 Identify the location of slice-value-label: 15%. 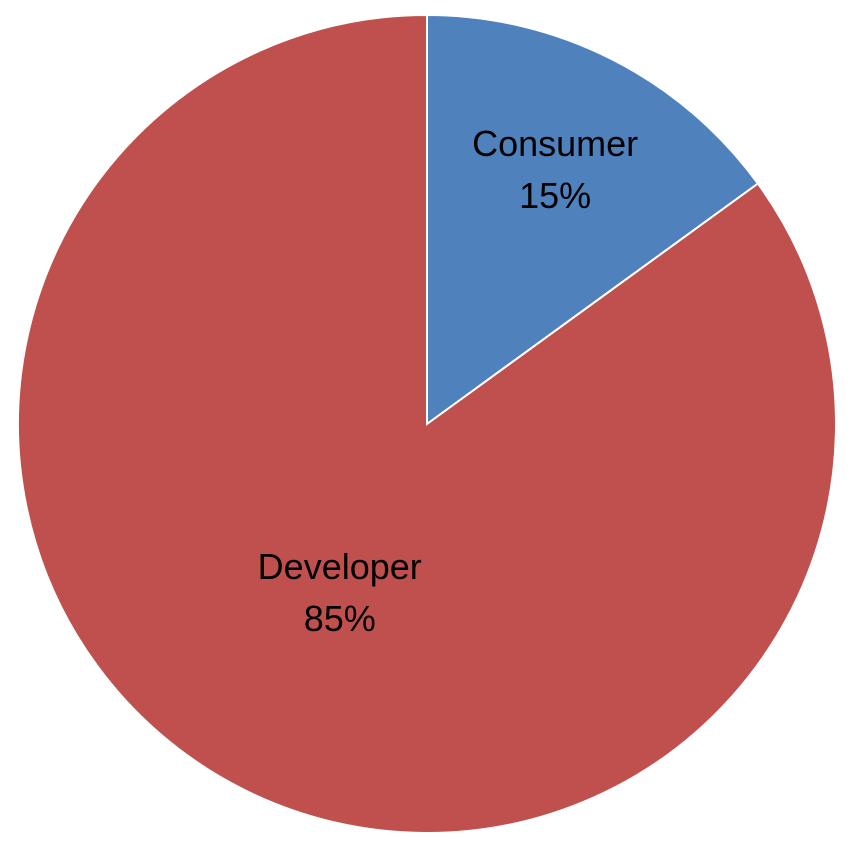
(555, 195).